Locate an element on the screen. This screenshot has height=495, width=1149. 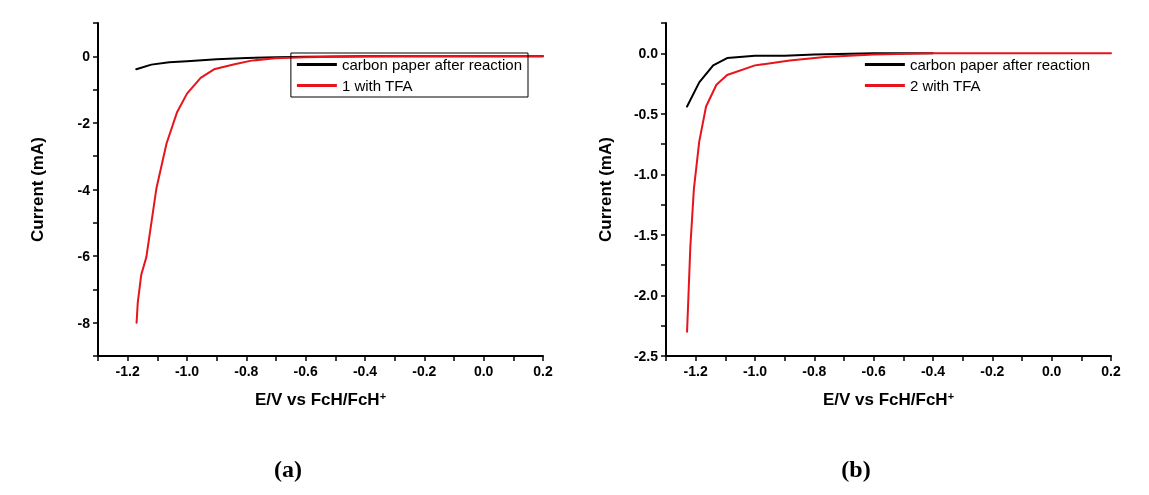
y-tick-label: -2 is located at coordinates (84, 122).